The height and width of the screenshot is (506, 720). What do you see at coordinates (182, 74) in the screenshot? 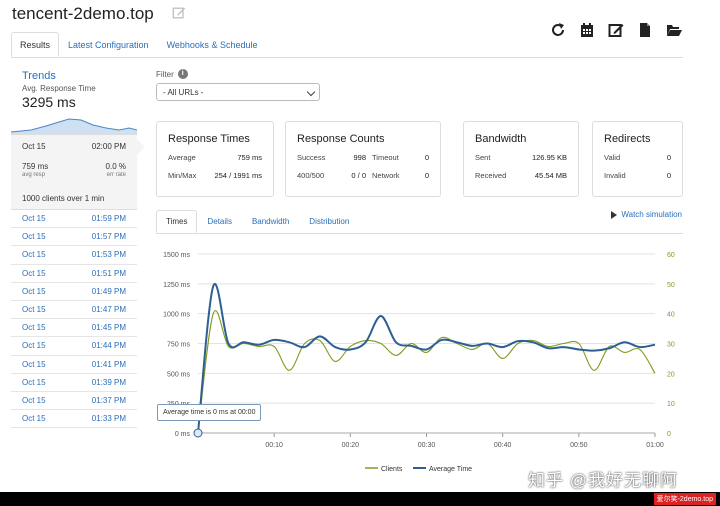
I see `info-icon: i` at bounding box center [182, 74].